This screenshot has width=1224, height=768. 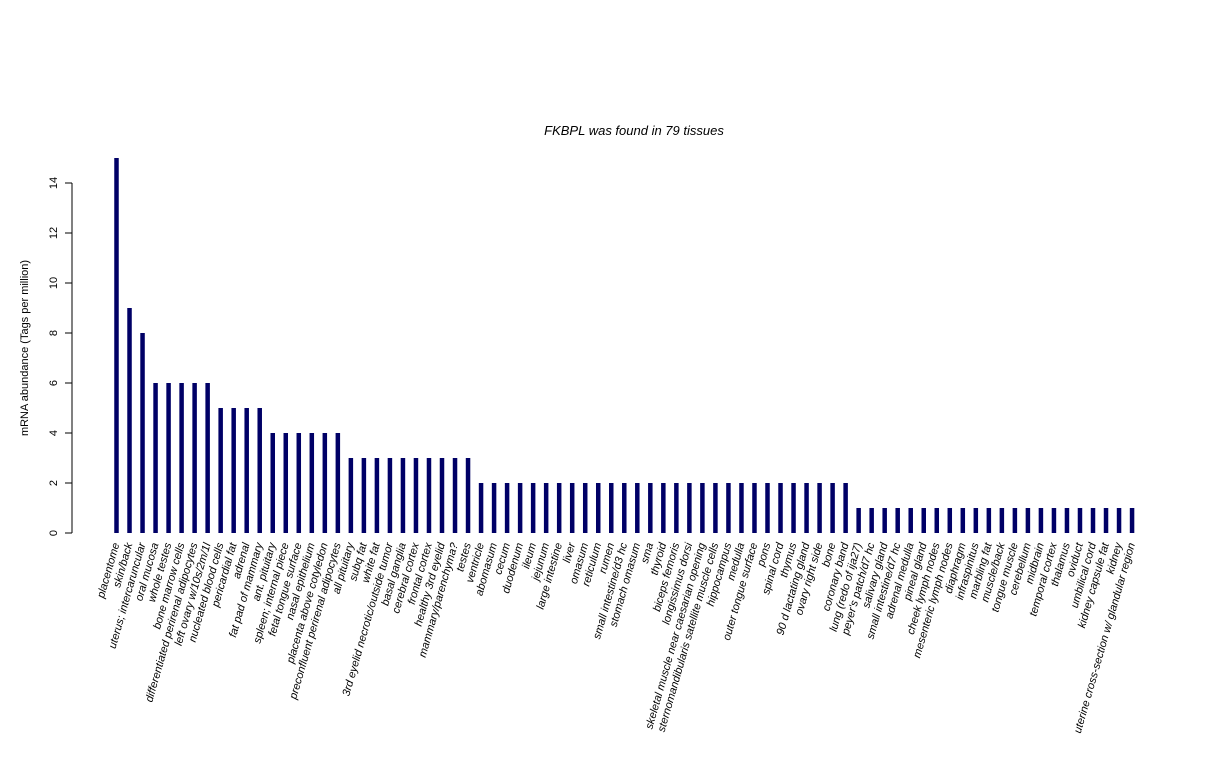 What do you see at coordinates (54, 433) in the screenshot?
I see `y-tick-label: 4` at bounding box center [54, 433].